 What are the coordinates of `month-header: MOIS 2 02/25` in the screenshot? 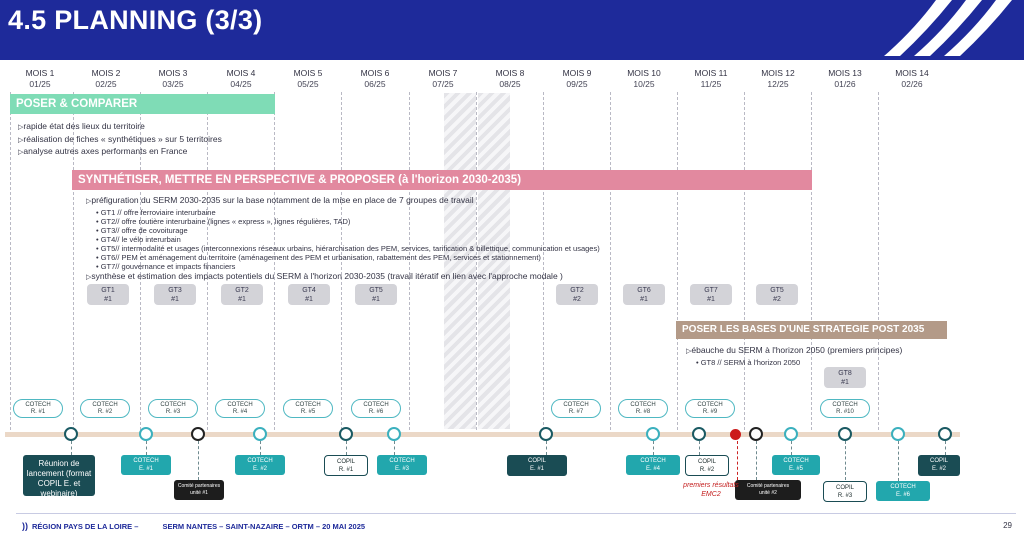 It's located at (106, 79).